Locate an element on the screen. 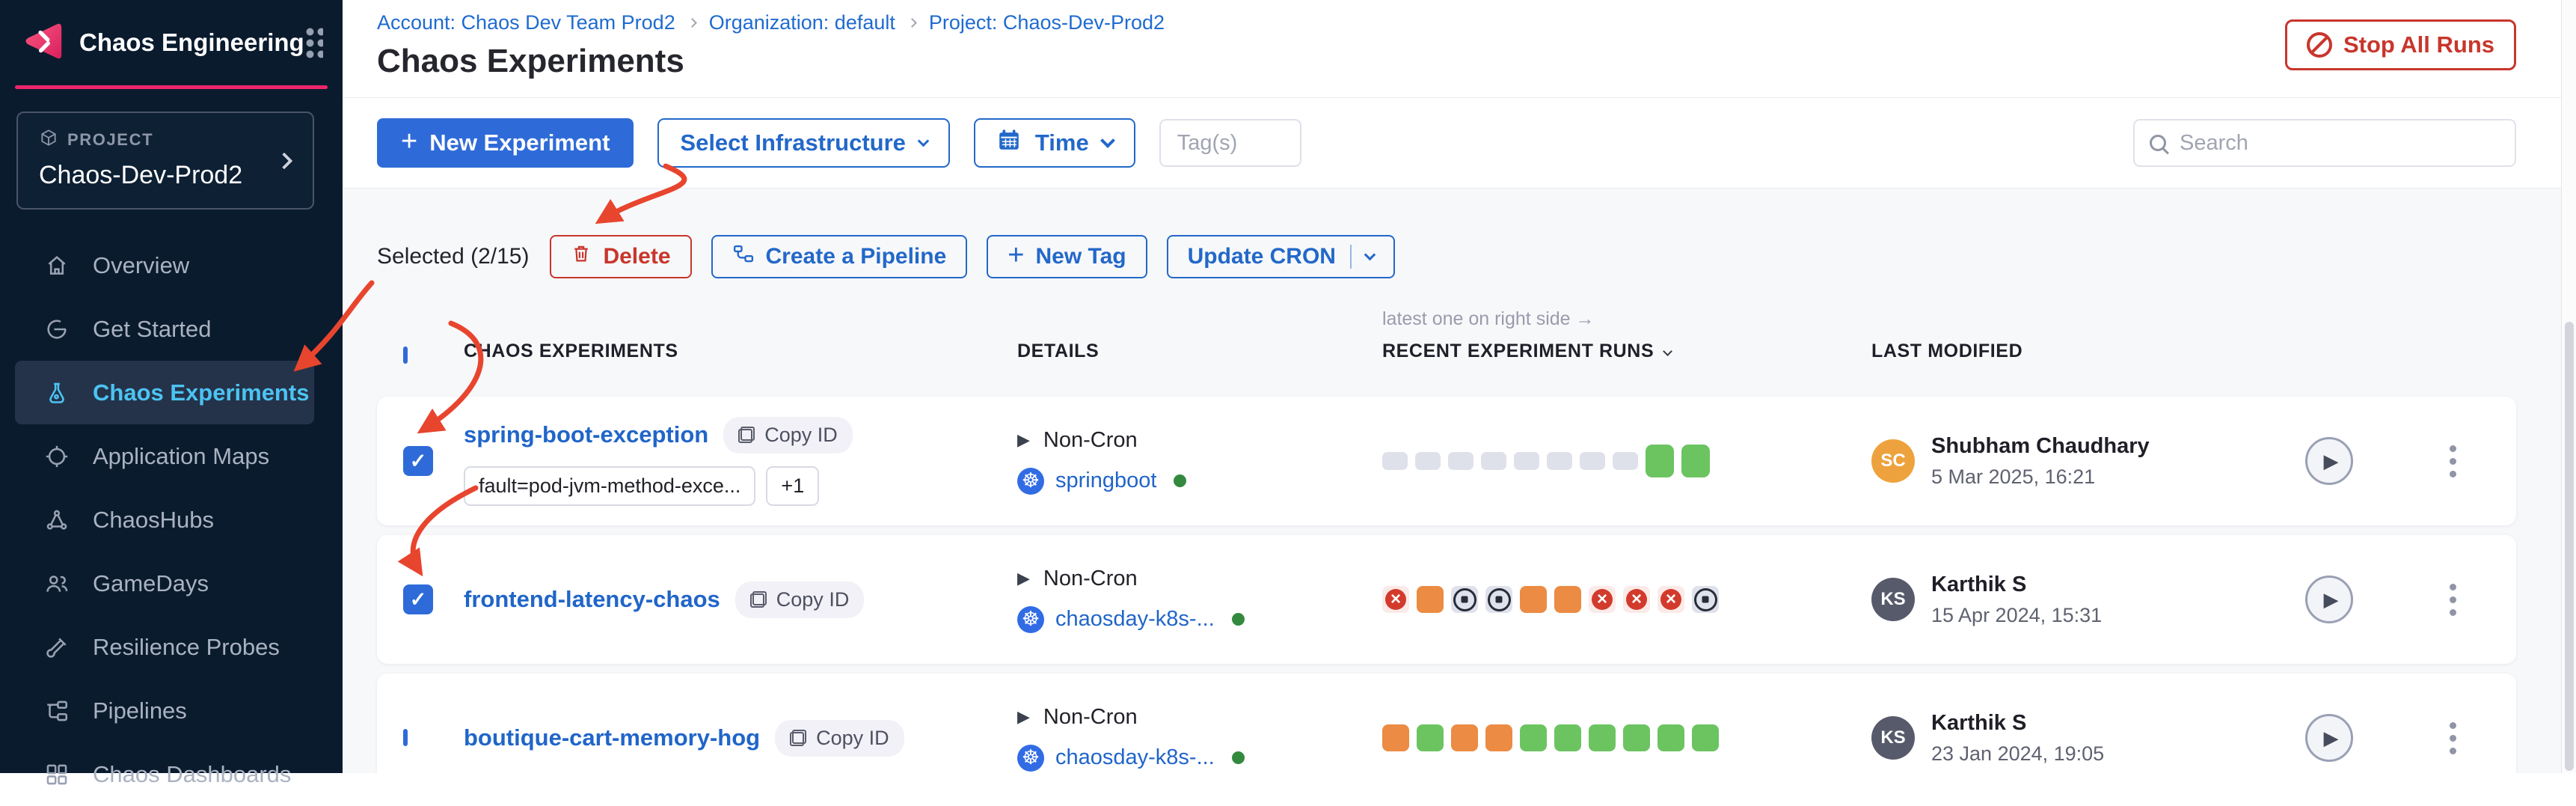  modified-date: 23 Jan 2024, 19:05 is located at coordinates (2018, 753).